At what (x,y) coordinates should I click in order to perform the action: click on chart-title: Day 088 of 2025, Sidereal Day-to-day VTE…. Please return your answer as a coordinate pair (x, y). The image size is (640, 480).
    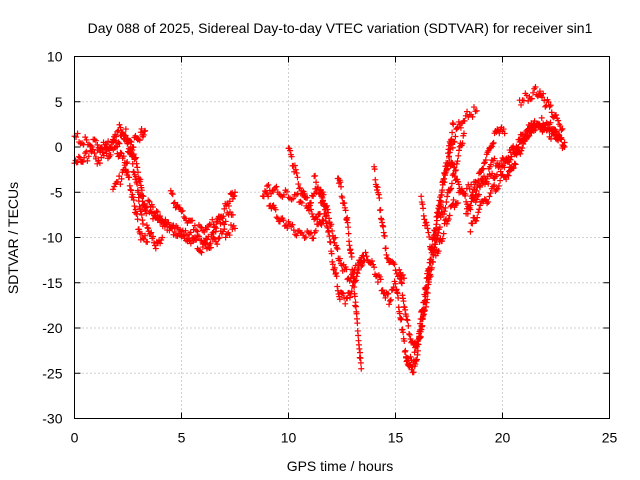
    Looking at the image, I should click on (340, 28).